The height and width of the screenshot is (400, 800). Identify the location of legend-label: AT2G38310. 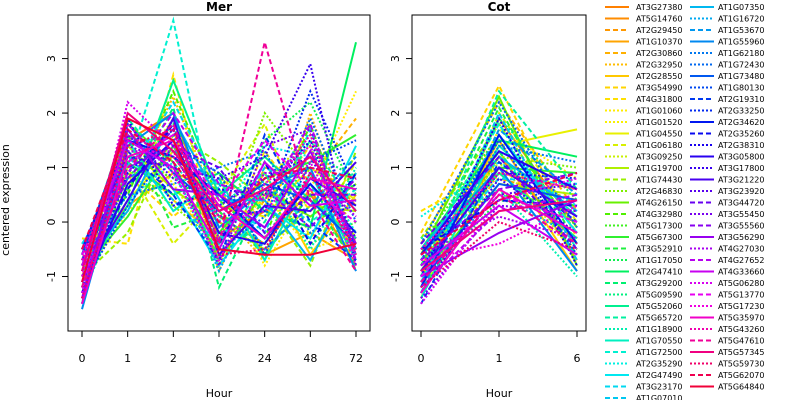
(741, 145).